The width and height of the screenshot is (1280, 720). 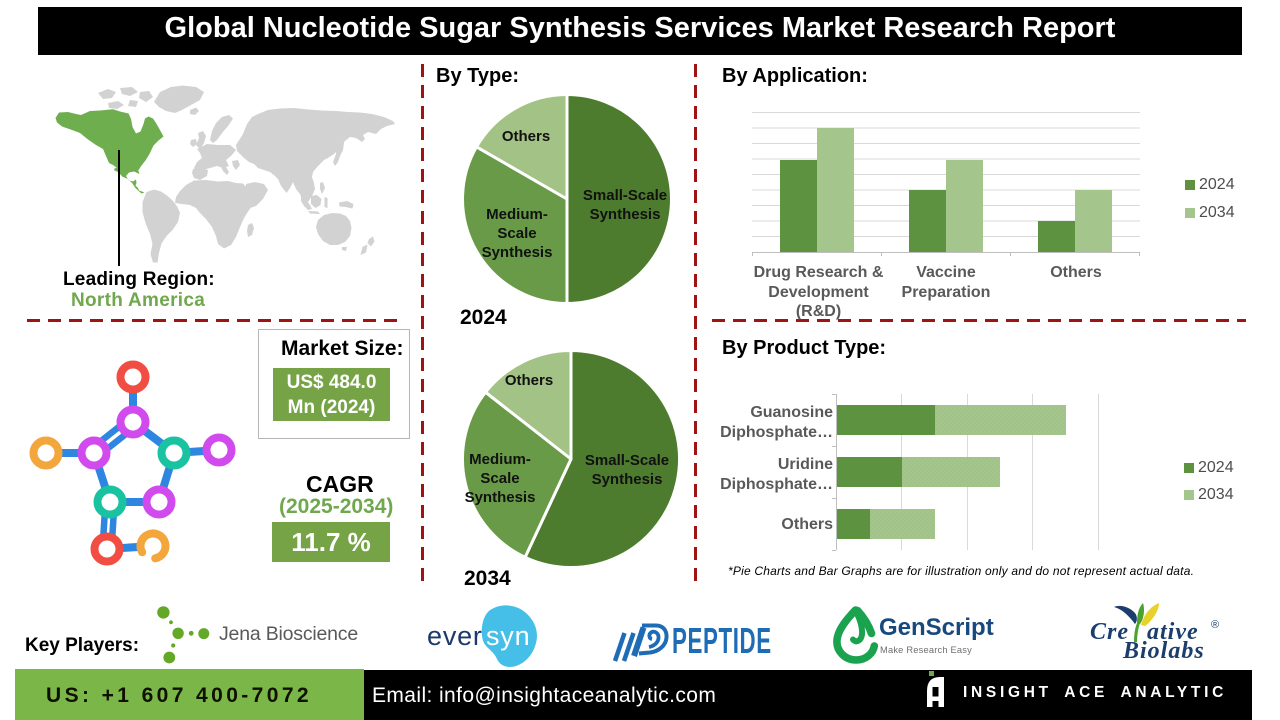 I want to click on svg-text: PEPTIDE, so click(x=722, y=642).